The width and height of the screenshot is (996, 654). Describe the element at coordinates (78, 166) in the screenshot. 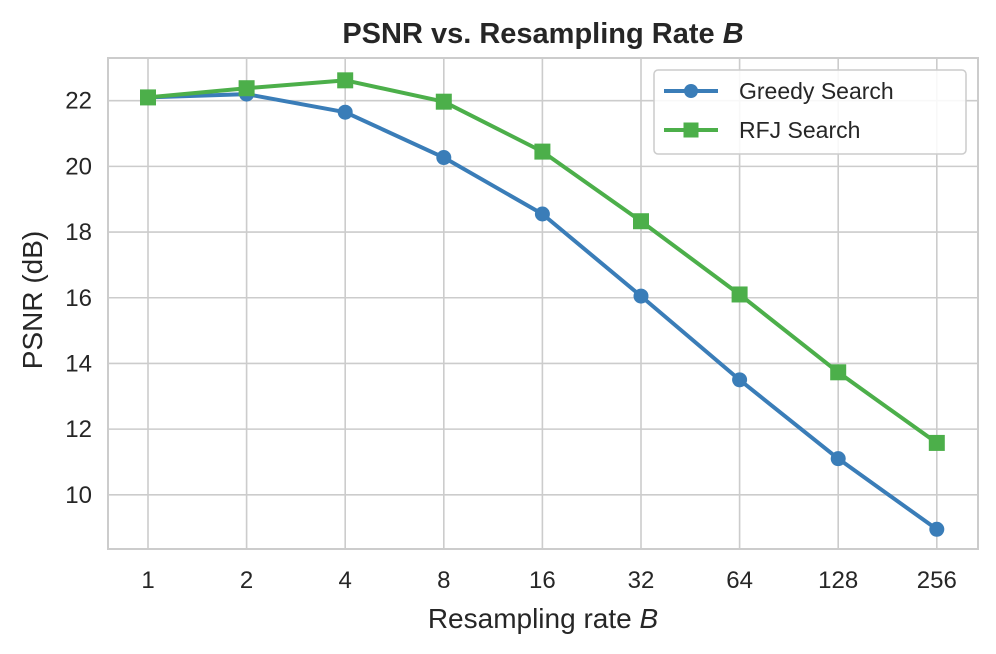

I see `y-tick-label: 20` at that location.